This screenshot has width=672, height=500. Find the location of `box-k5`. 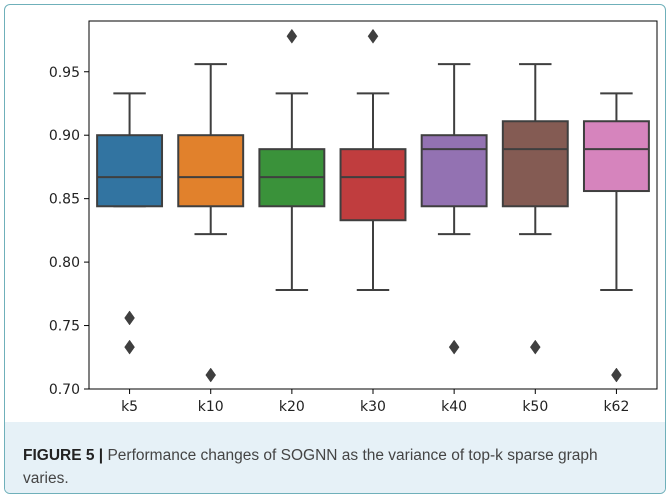

box-k5 is located at coordinates (130, 171).